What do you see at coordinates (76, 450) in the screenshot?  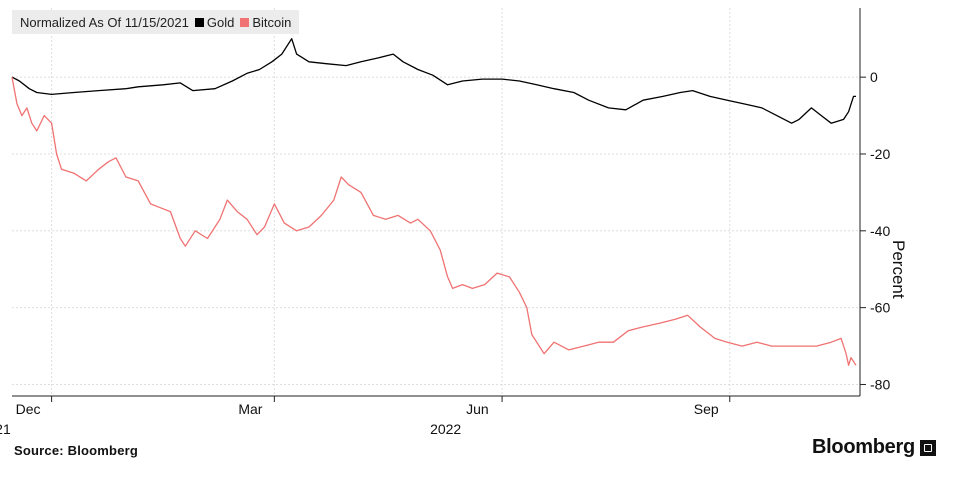 I see `source-note: Source: Bloomberg` at bounding box center [76, 450].